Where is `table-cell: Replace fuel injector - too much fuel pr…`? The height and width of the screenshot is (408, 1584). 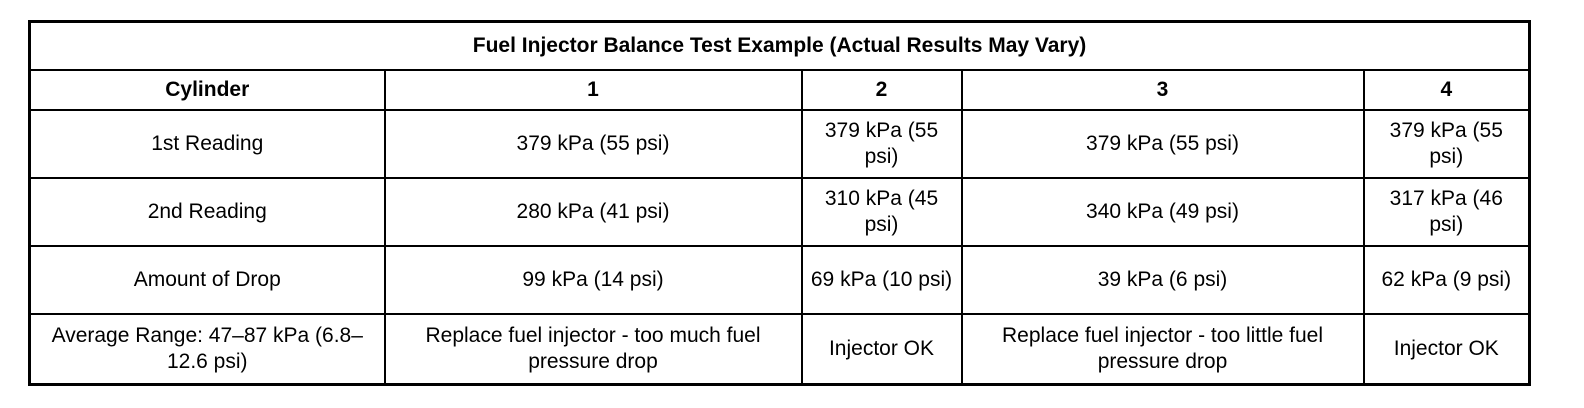 table-cell: Replace fuel injector - too much fuel pr… is located at coordinates (593, 349).